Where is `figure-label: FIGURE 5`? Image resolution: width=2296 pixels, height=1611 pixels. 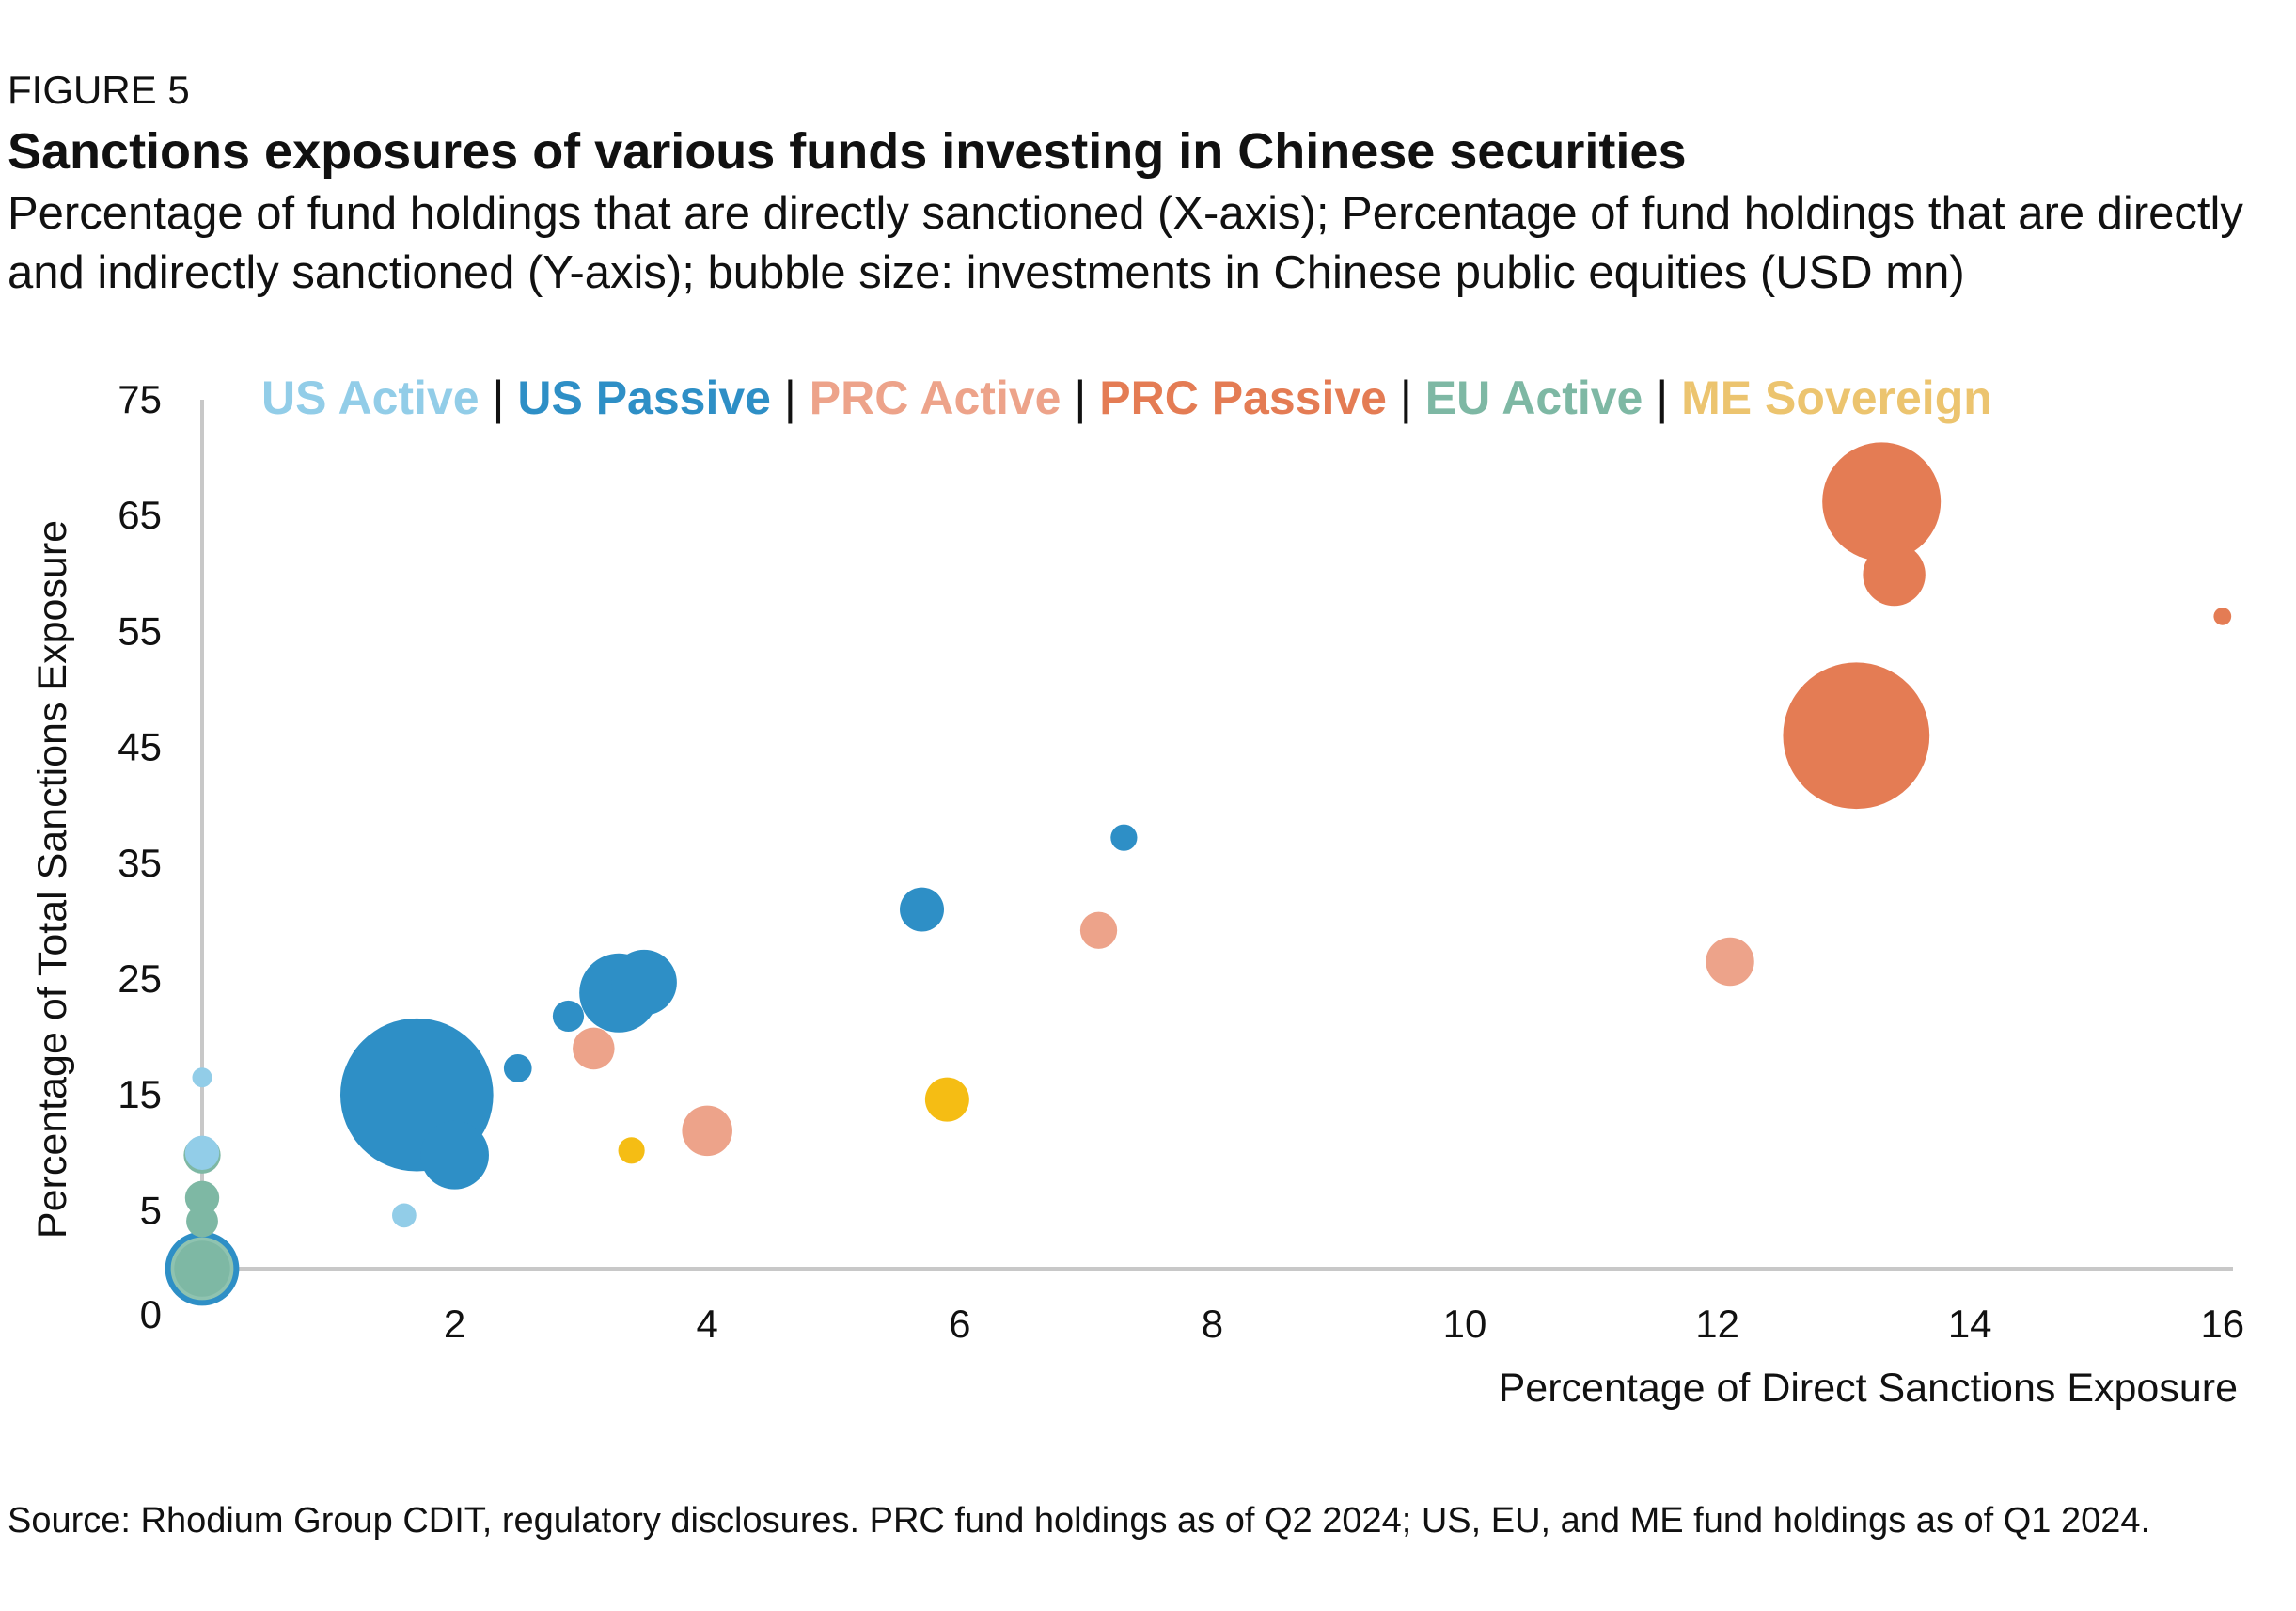 figure-label: FIGURE 5 is located at coordinates (99, 90).